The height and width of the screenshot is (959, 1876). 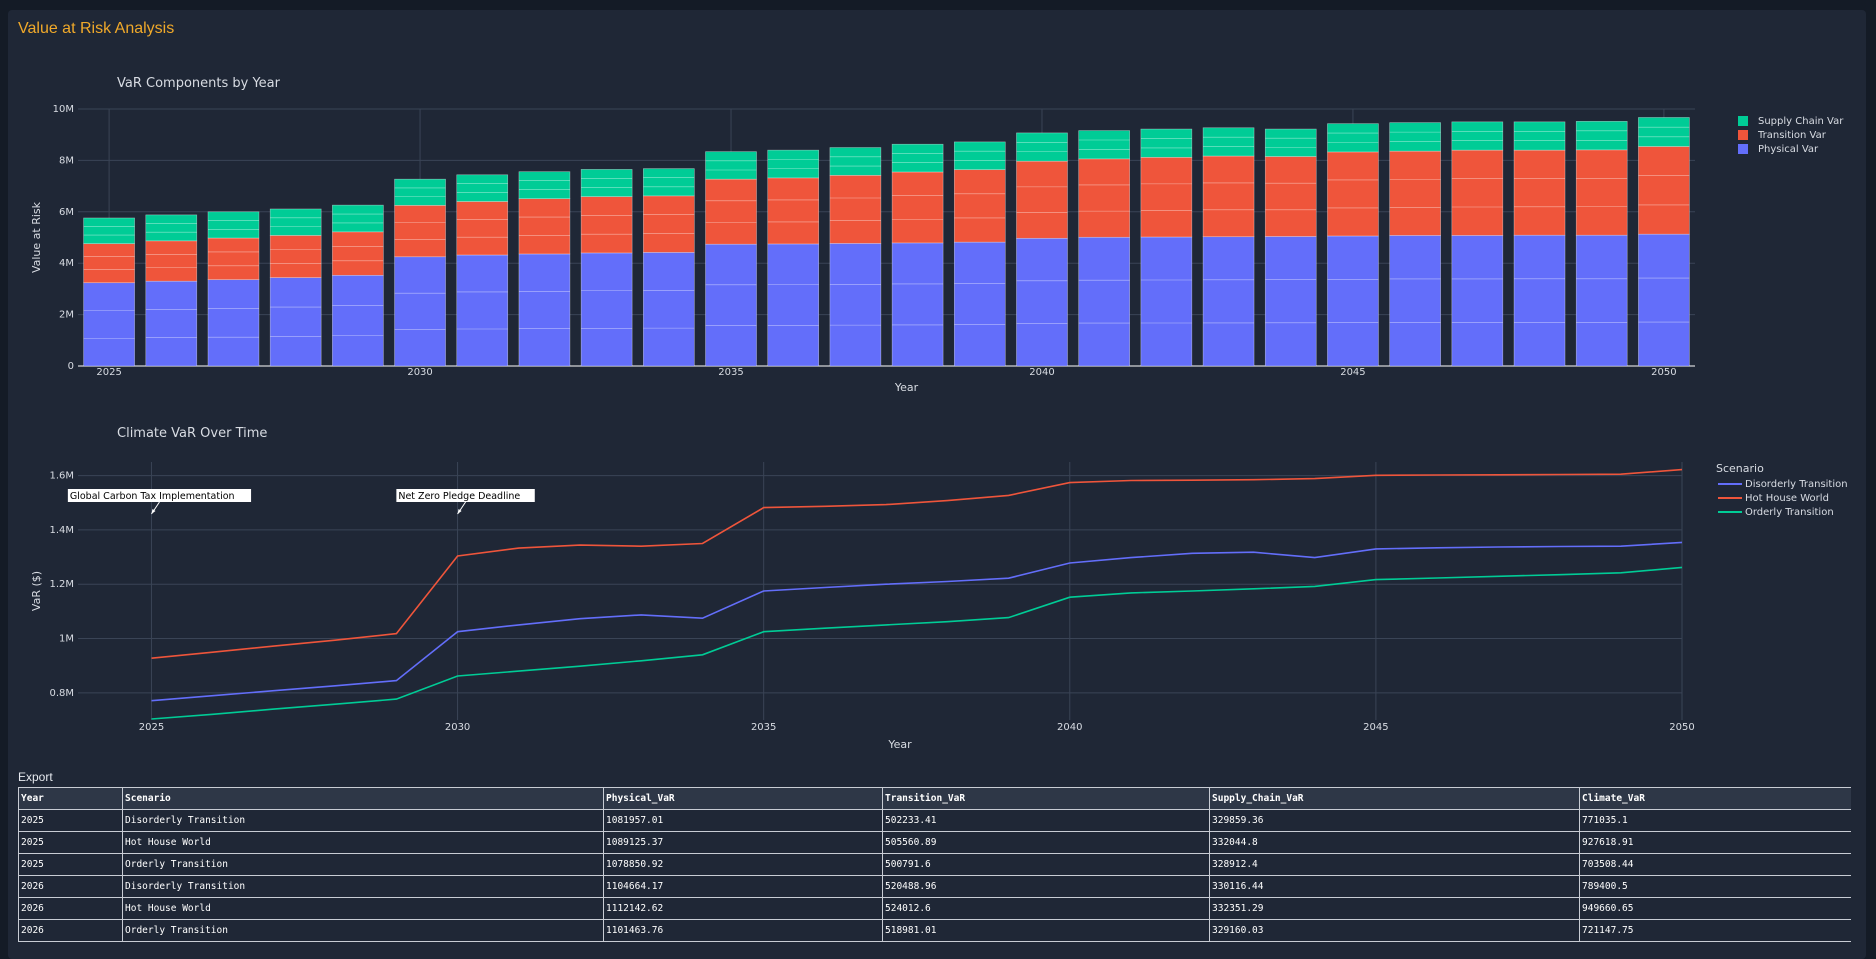 What do you see at coordinates (1715, 886) in the screenshot?
I see `table-cell: 789400.5` at bounding box center [1715, 886].